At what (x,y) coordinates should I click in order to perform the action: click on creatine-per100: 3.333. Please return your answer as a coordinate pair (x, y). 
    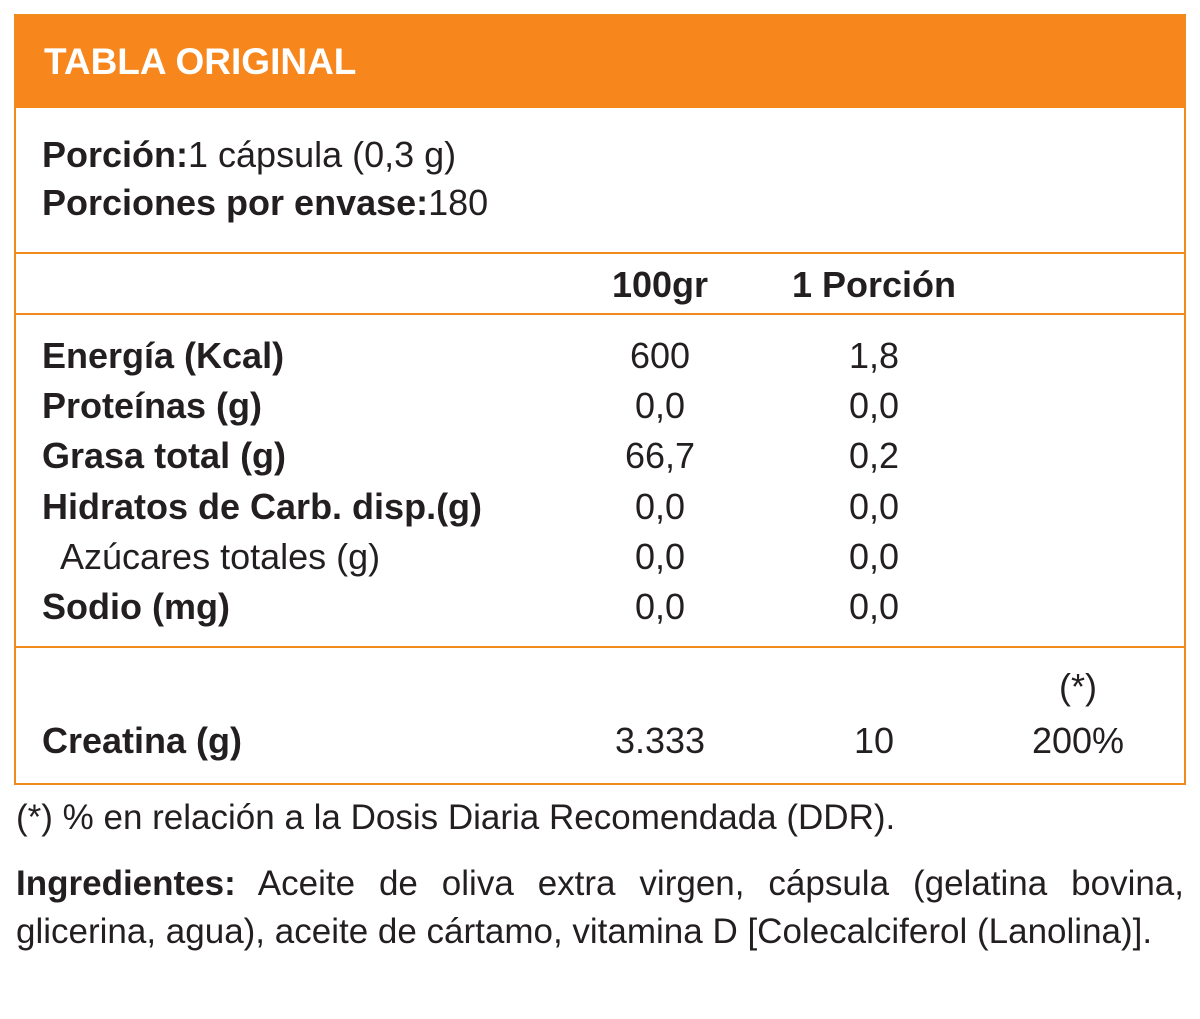
    Looking at the image, I should click on (660, 740).